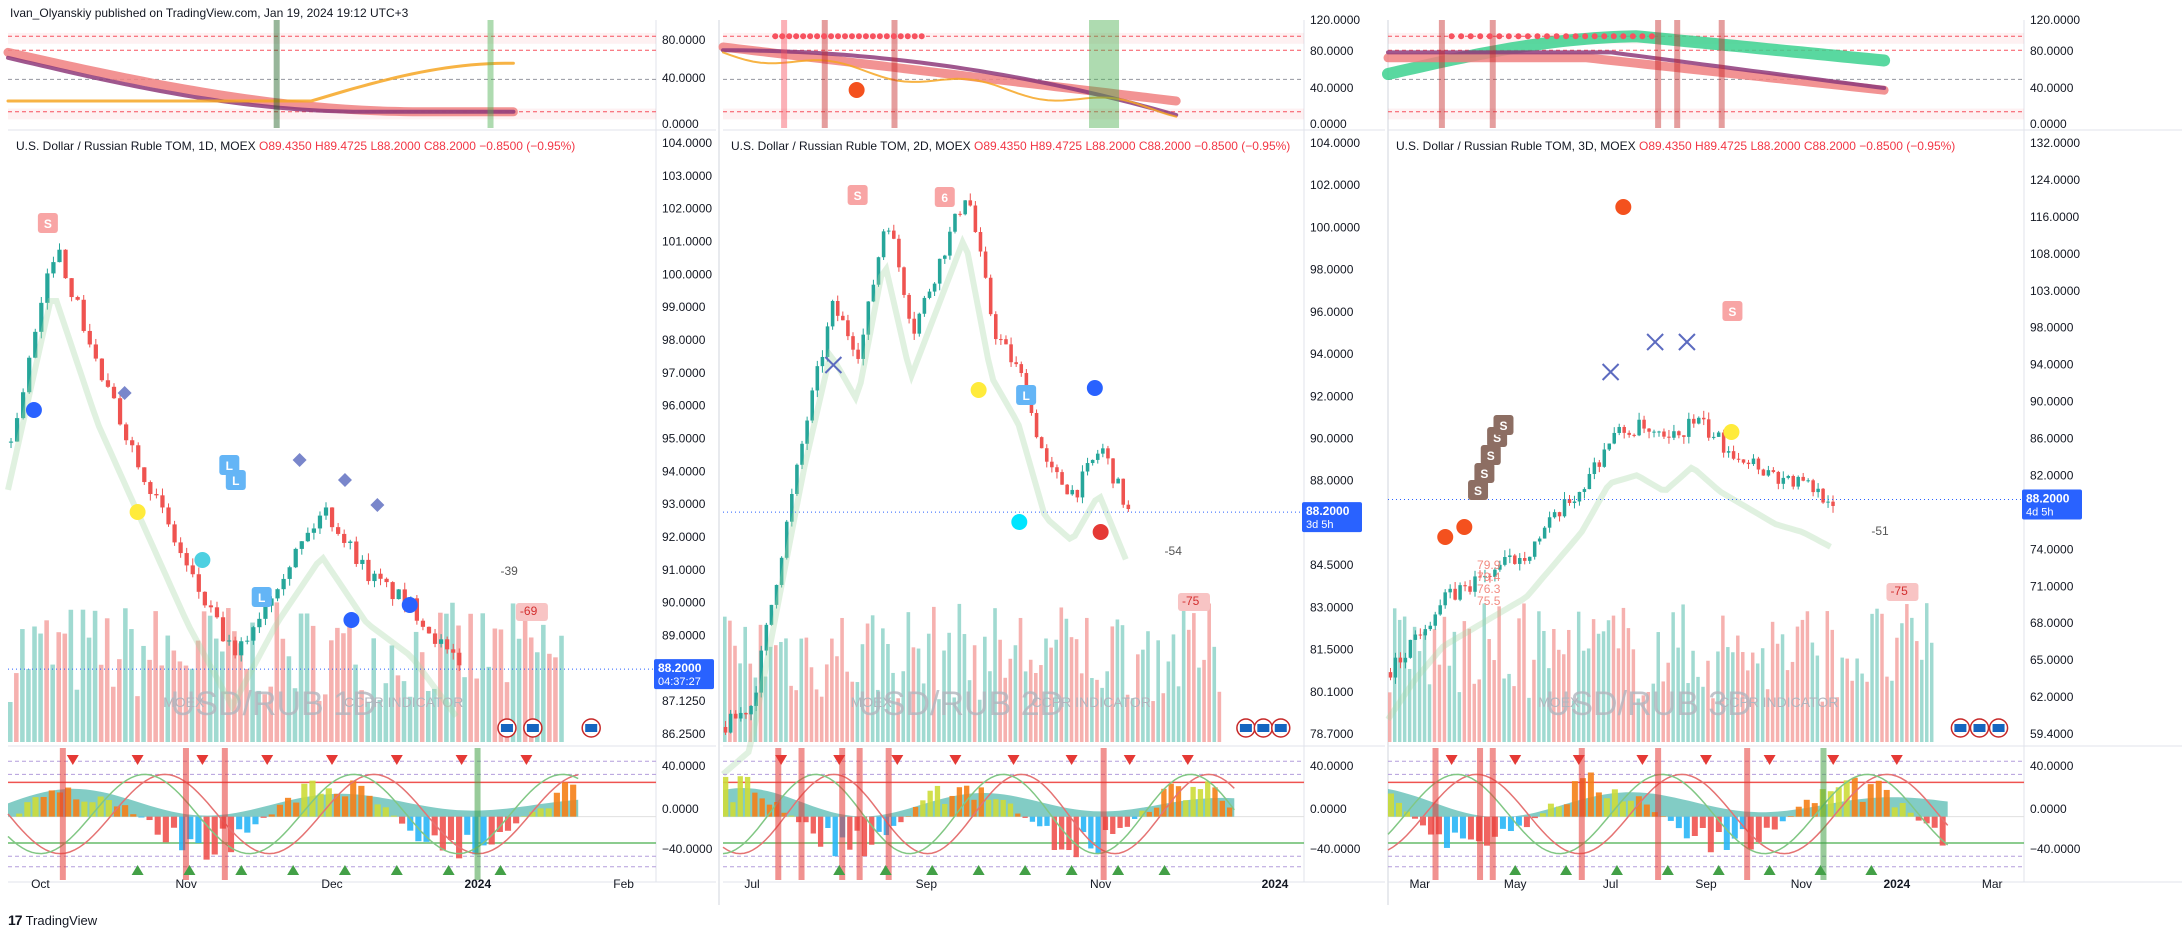 Image resolution: width=2182 pixels, height=939 pixels. What do you see at coordinates (684, 504) in the screenshot?
I see `price-axis-label: 93.0000` at bounding box center [684, 504].